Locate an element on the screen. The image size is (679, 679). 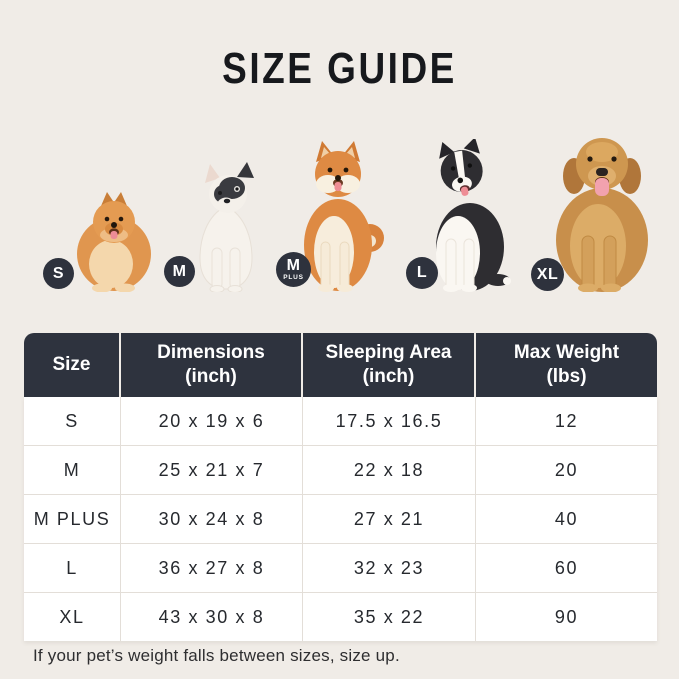
size-badge-s: S is located at coordinates (58, 273).